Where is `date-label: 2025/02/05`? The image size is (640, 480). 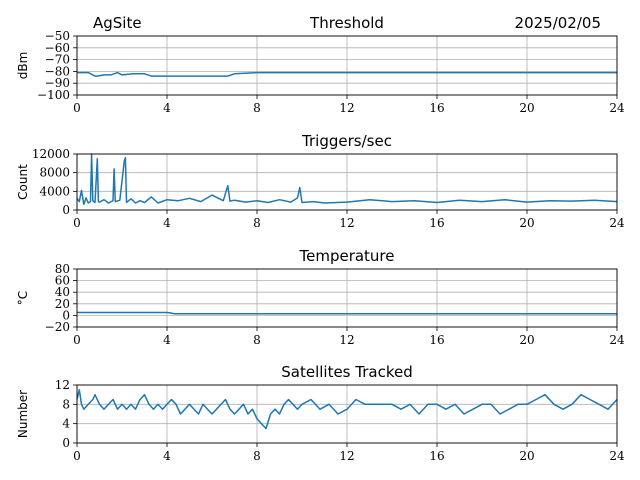
date-label: 2025/02/05 is located at coordinates (558, 23).